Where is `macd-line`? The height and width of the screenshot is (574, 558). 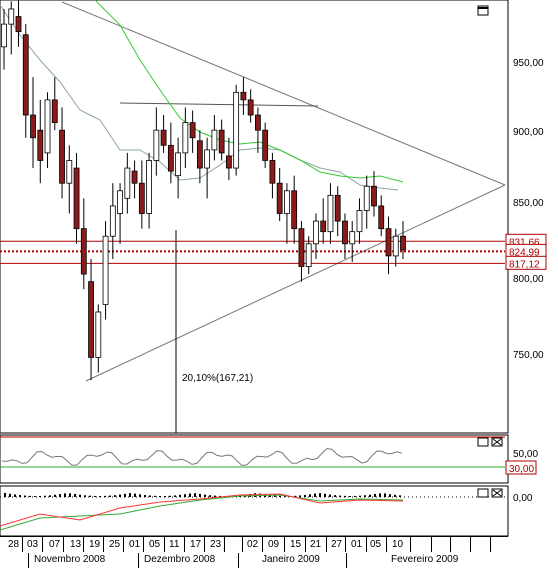 macd-line is located at coordinates (202, 510).